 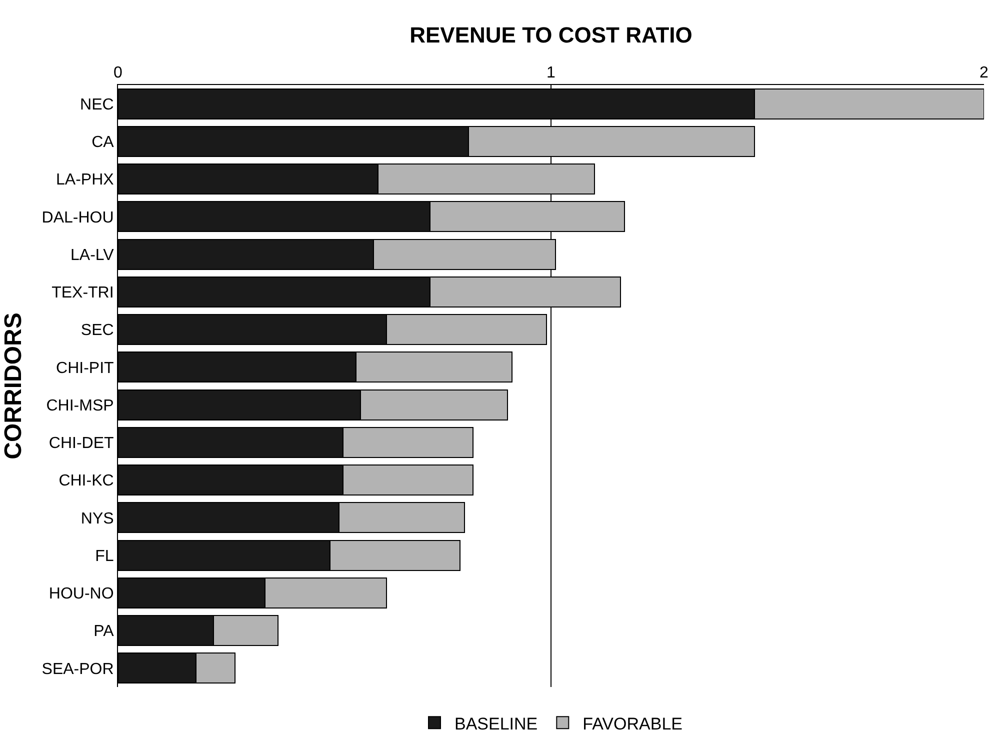 What do you see at coordinates (551, 73) in the screenshot?
I see `x-tick-label: 1` at bounding box center [551, 73].